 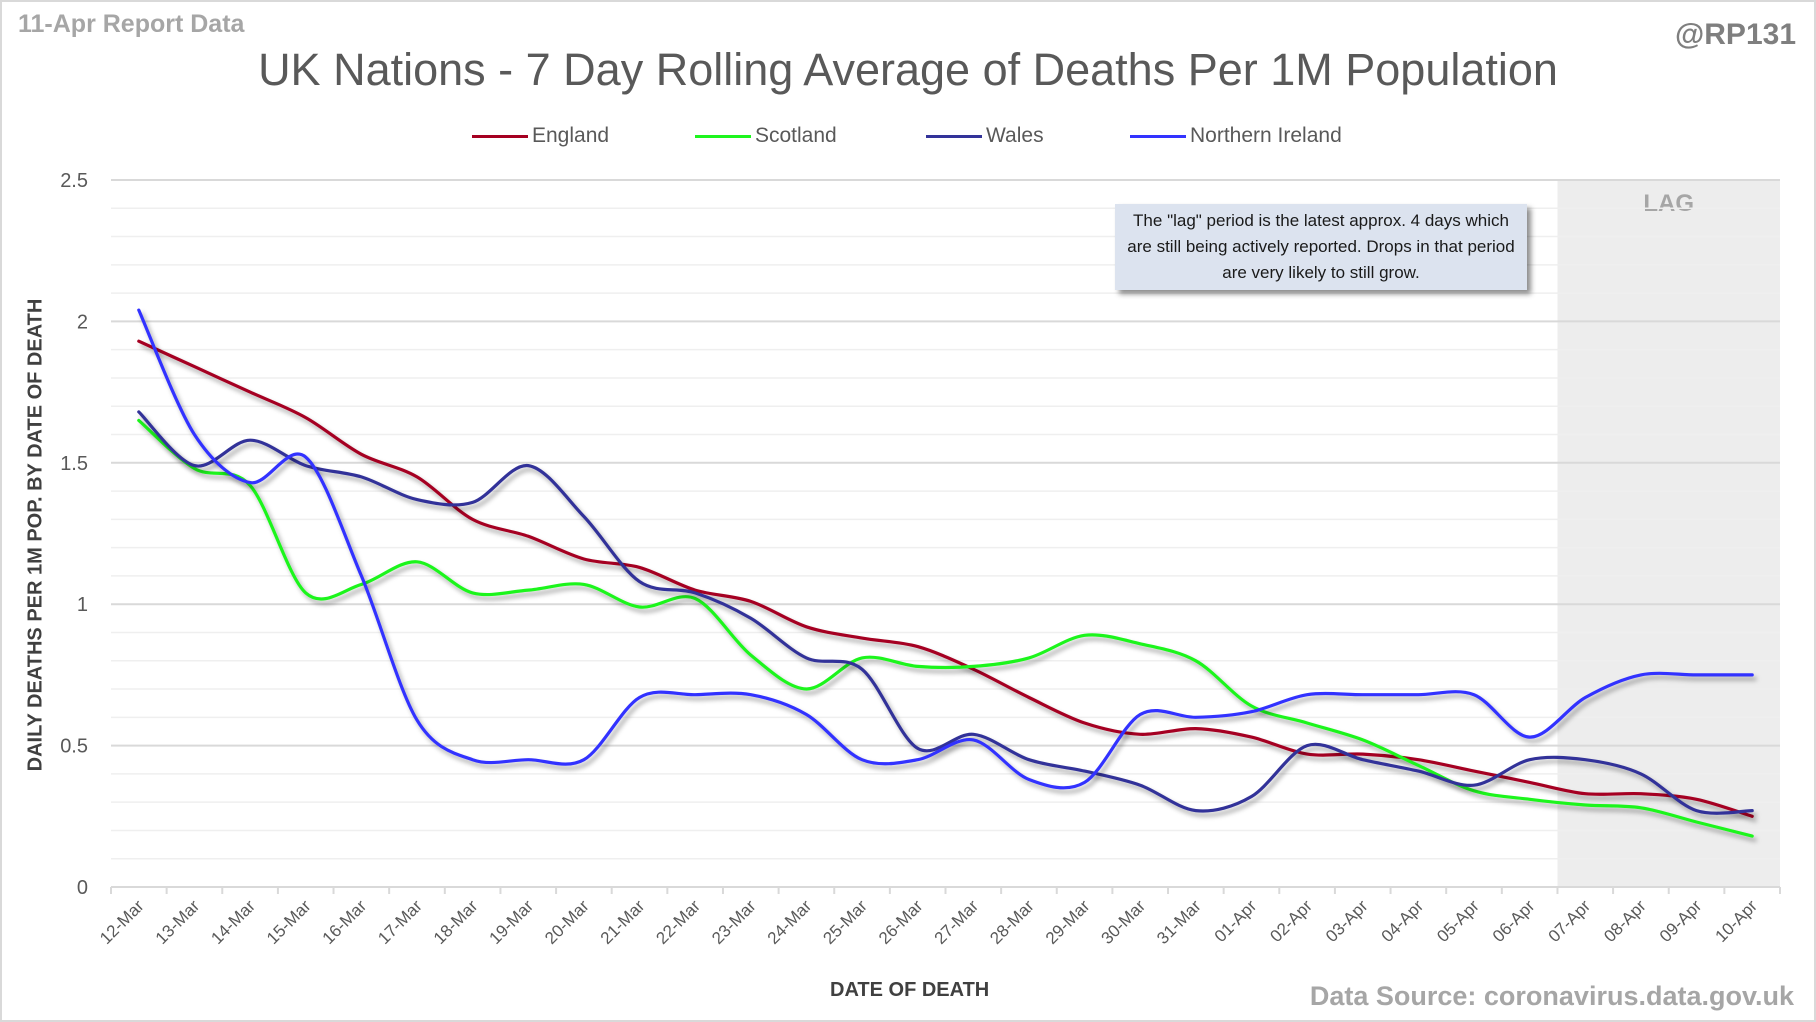 I want to click on lag-band, so click(x=1668, y=533).